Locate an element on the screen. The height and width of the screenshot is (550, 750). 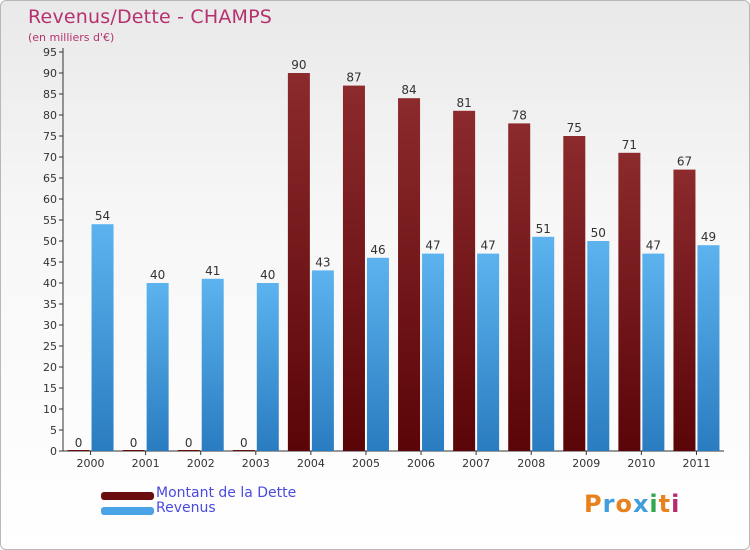
legend-swatch-debt is located at coordinates (127, 496).